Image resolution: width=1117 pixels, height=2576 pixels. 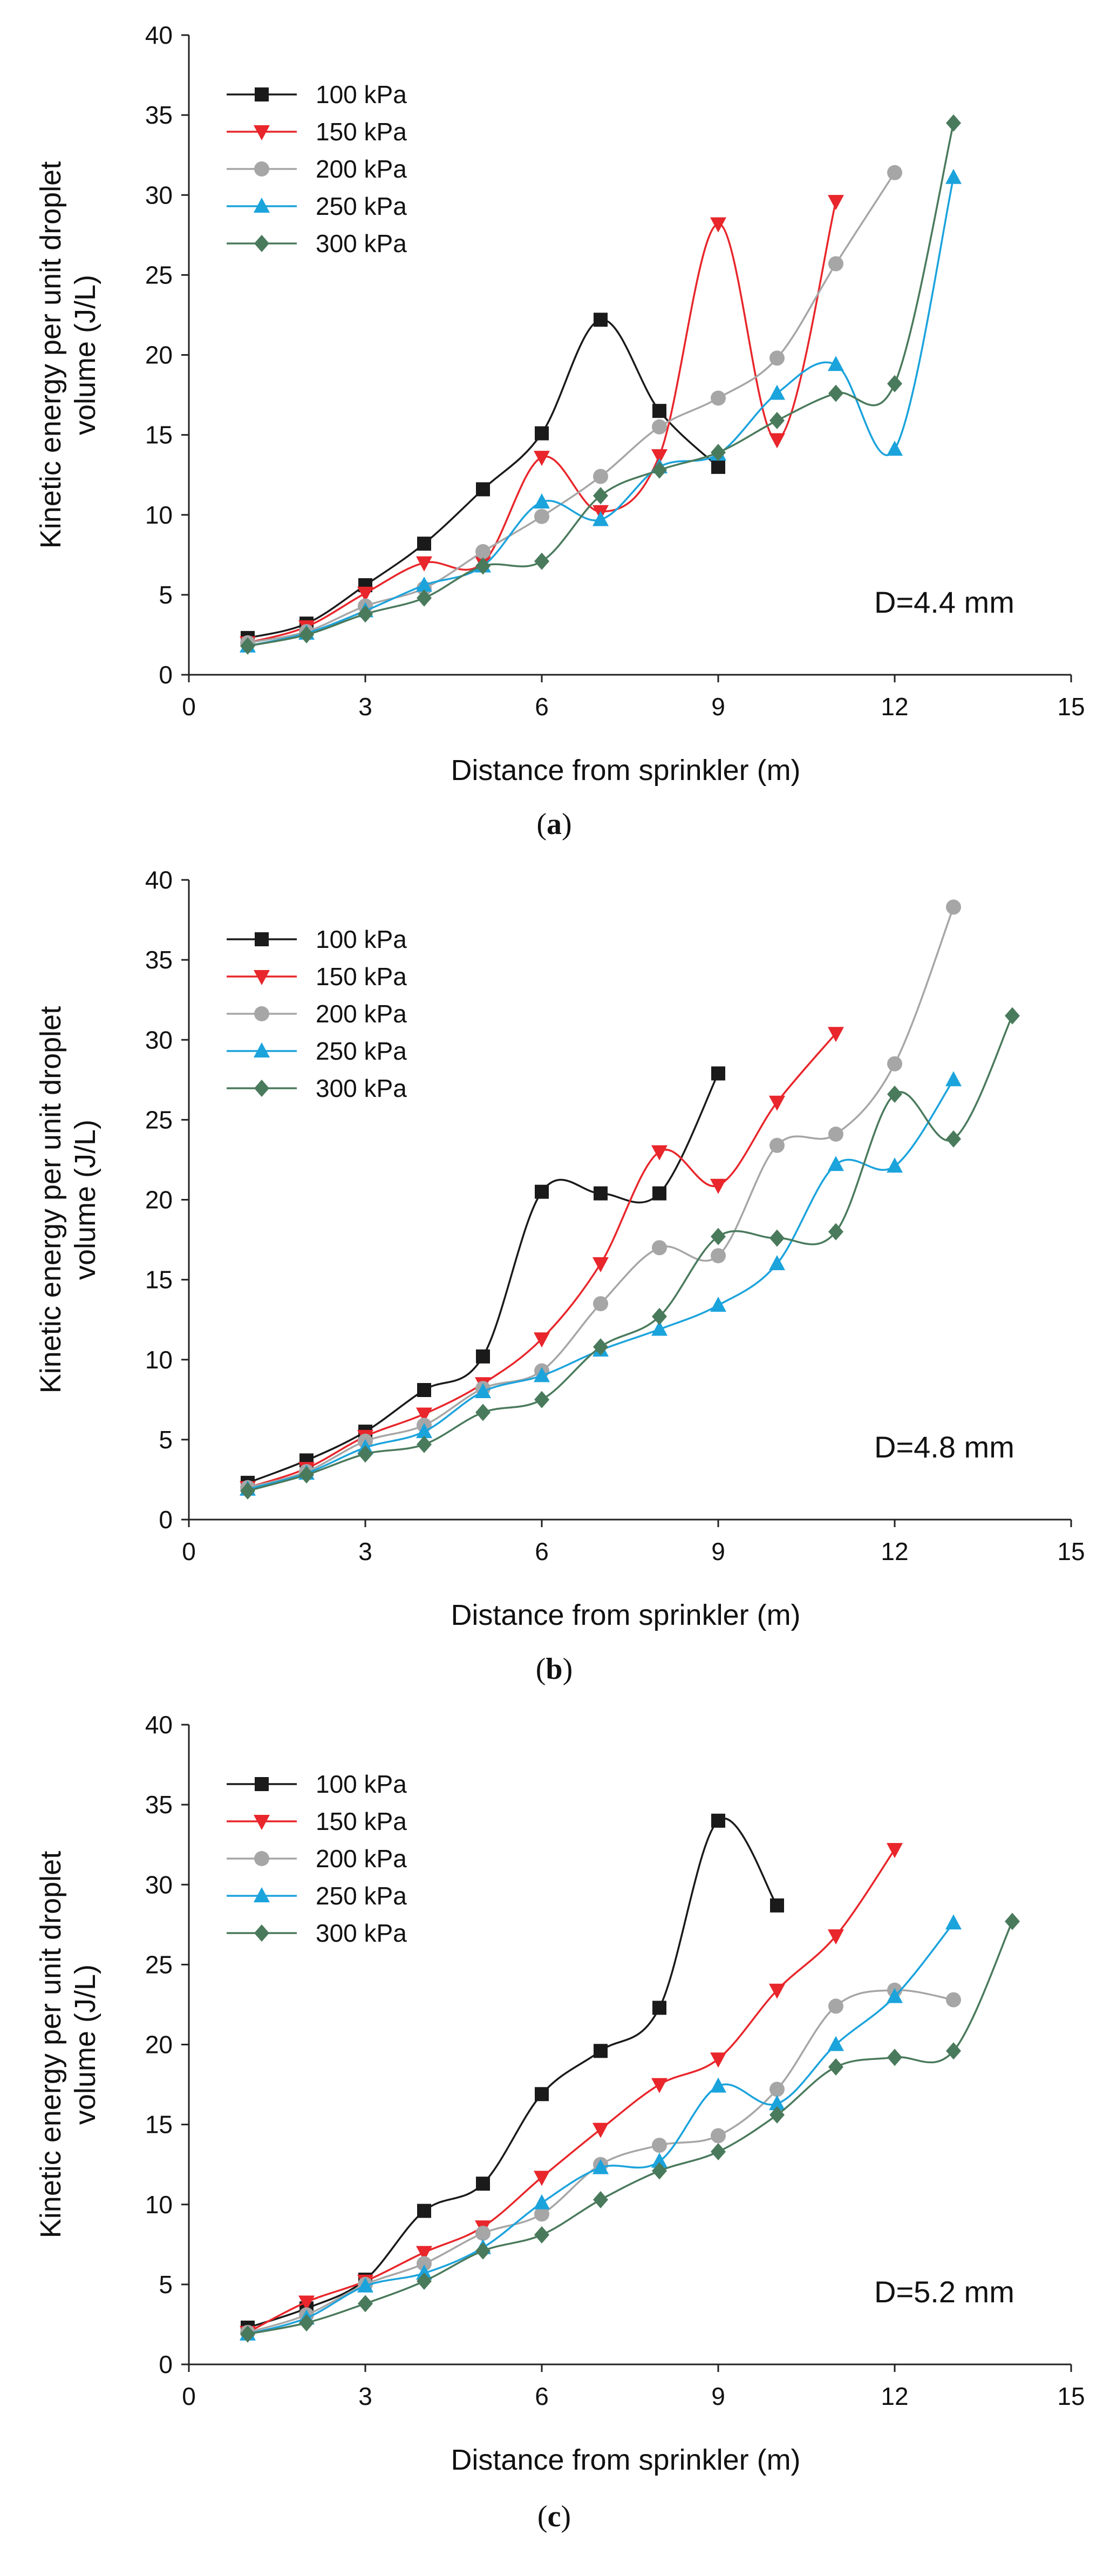 What do you see at coordinates (362, 939) in the screenshot?
I see `legend-label: 100 kPa` at bounding box center [362, 939].